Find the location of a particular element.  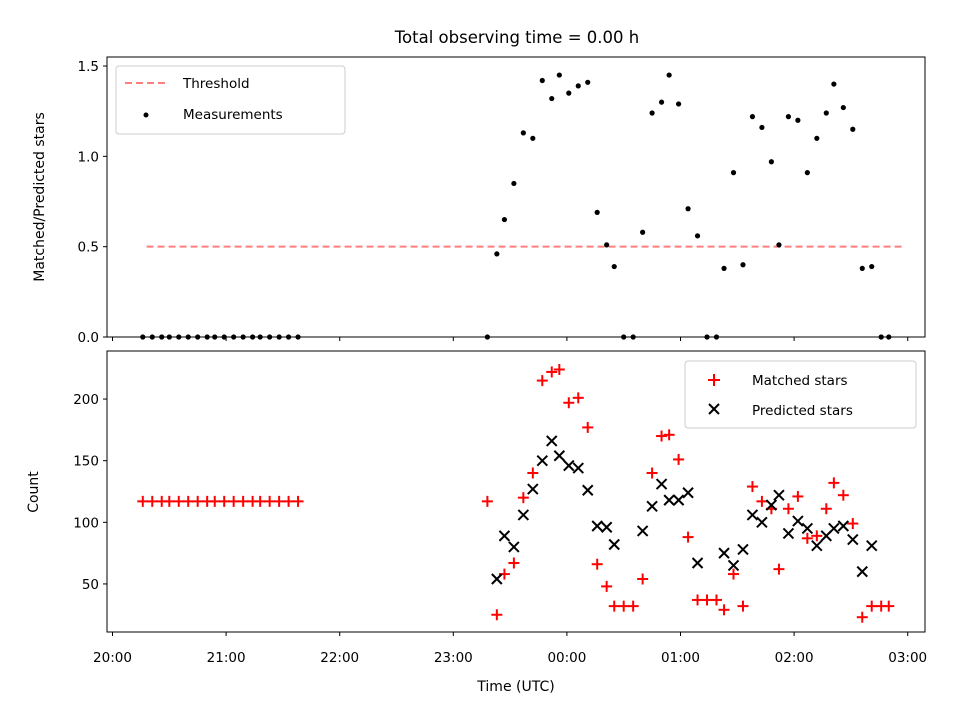

x-tick-label: 01:00 is located at coordinates (680, 658).